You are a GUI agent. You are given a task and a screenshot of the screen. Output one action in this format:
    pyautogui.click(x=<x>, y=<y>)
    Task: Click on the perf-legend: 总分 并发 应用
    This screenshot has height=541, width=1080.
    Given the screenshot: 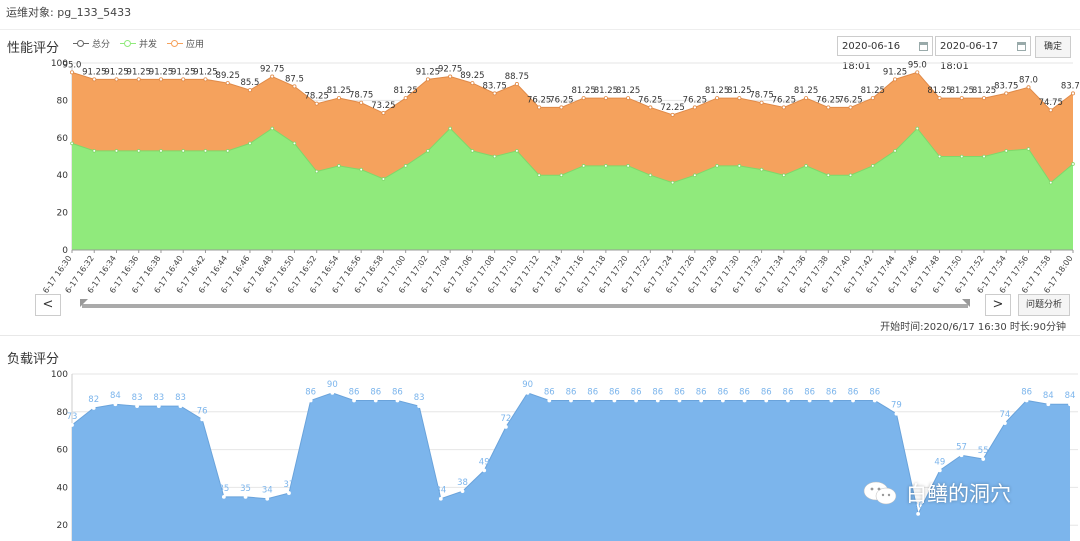 What is the action you would take?
    pyautogui.click(x=138, y=43)
    